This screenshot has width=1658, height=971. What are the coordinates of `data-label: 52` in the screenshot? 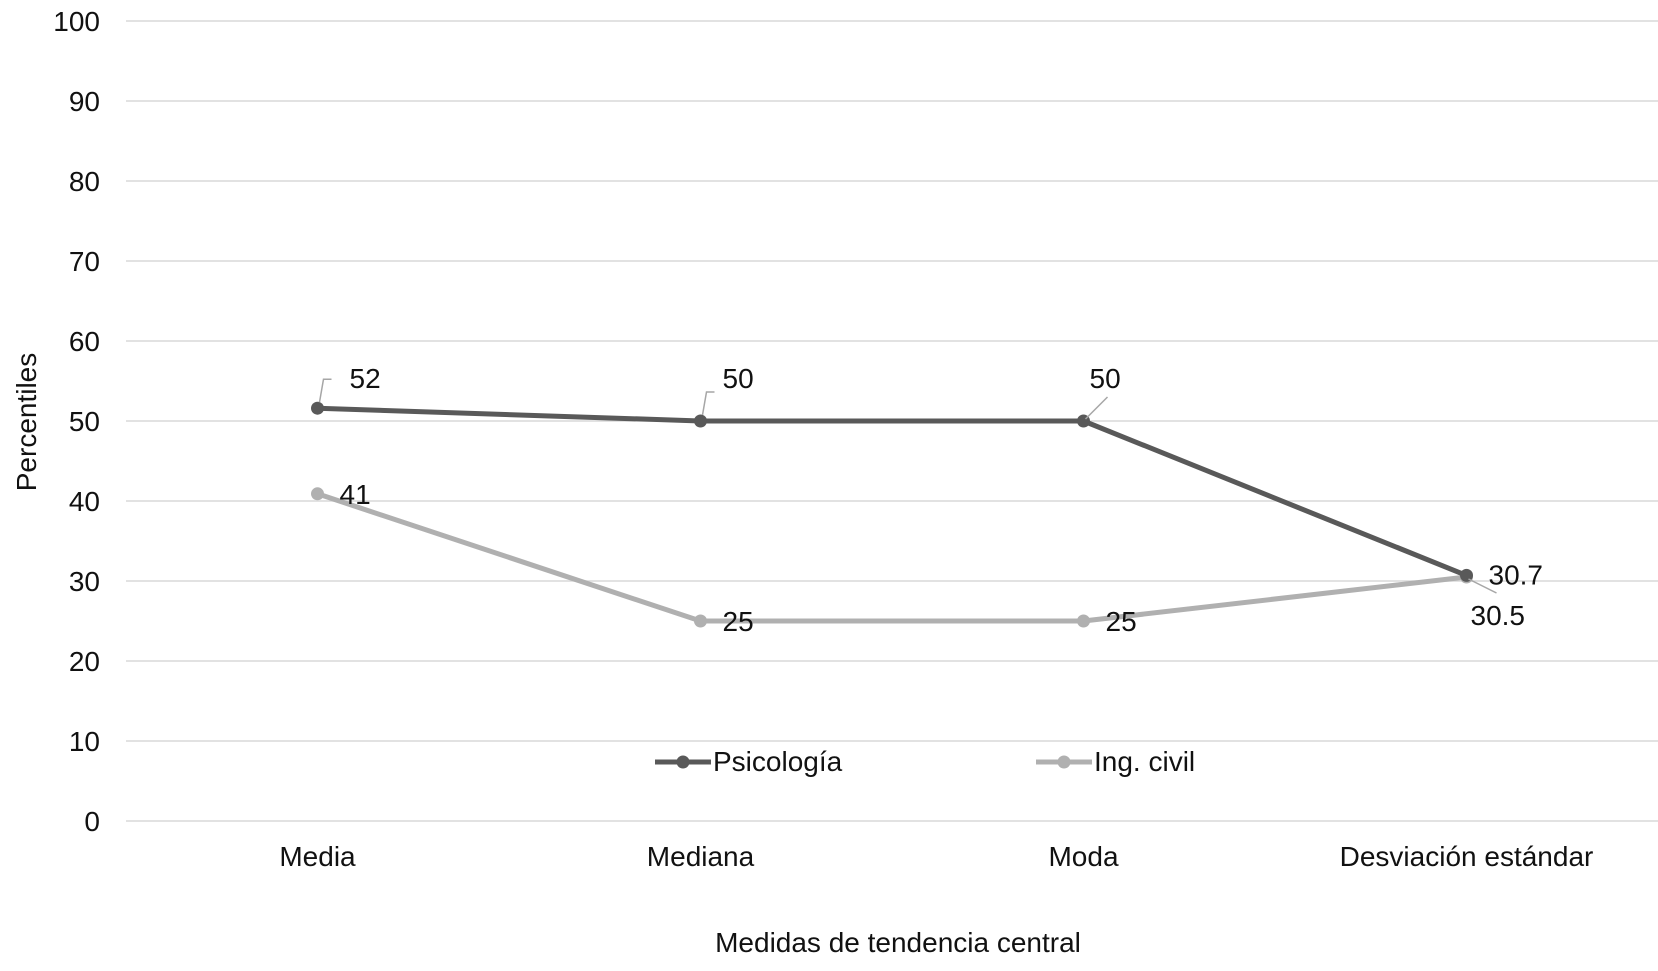 It's located at (365, 378).